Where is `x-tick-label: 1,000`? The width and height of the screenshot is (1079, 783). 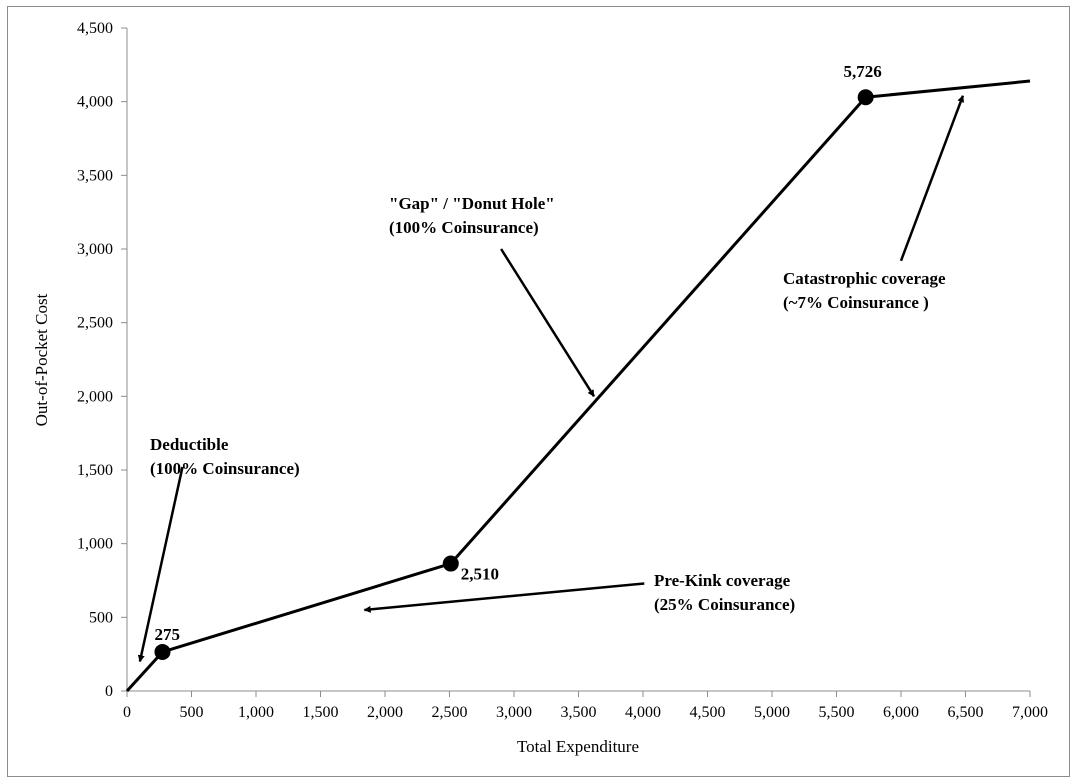 x-tick-label: 1,000 is located at coordinates (256, 712).